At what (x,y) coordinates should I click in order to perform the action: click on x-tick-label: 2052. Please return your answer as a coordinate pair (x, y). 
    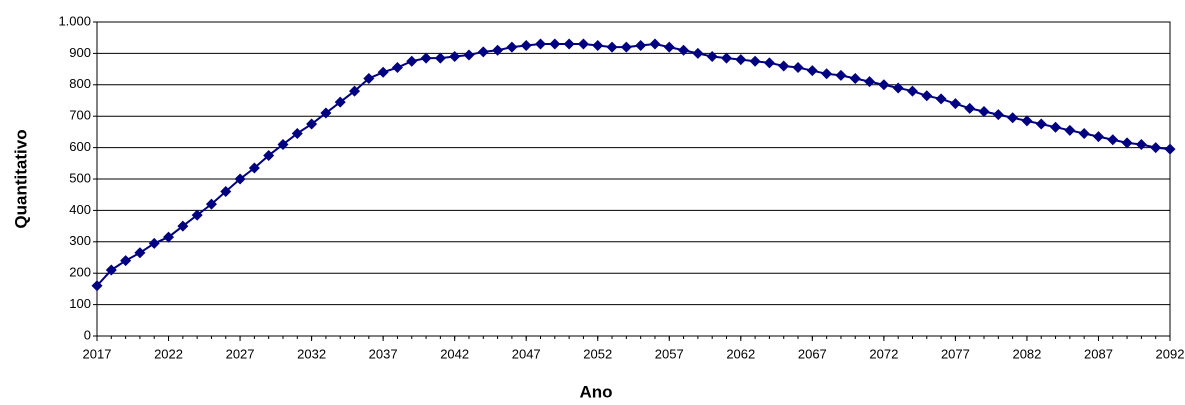
    Looking at the image, I should click on (597, 353).